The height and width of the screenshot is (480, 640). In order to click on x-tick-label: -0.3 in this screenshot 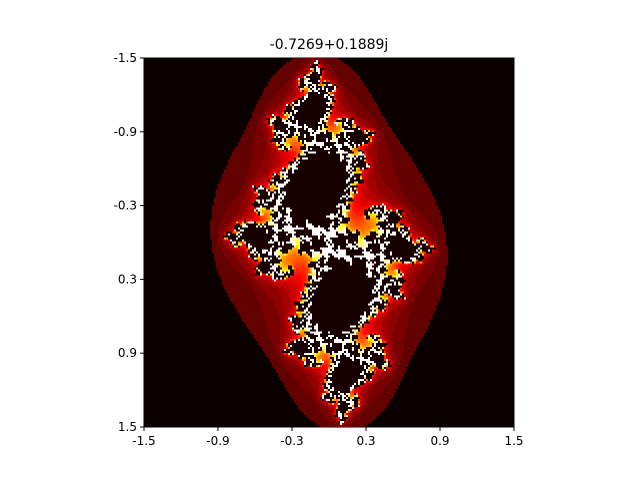, I will do `click(291, 441)`.